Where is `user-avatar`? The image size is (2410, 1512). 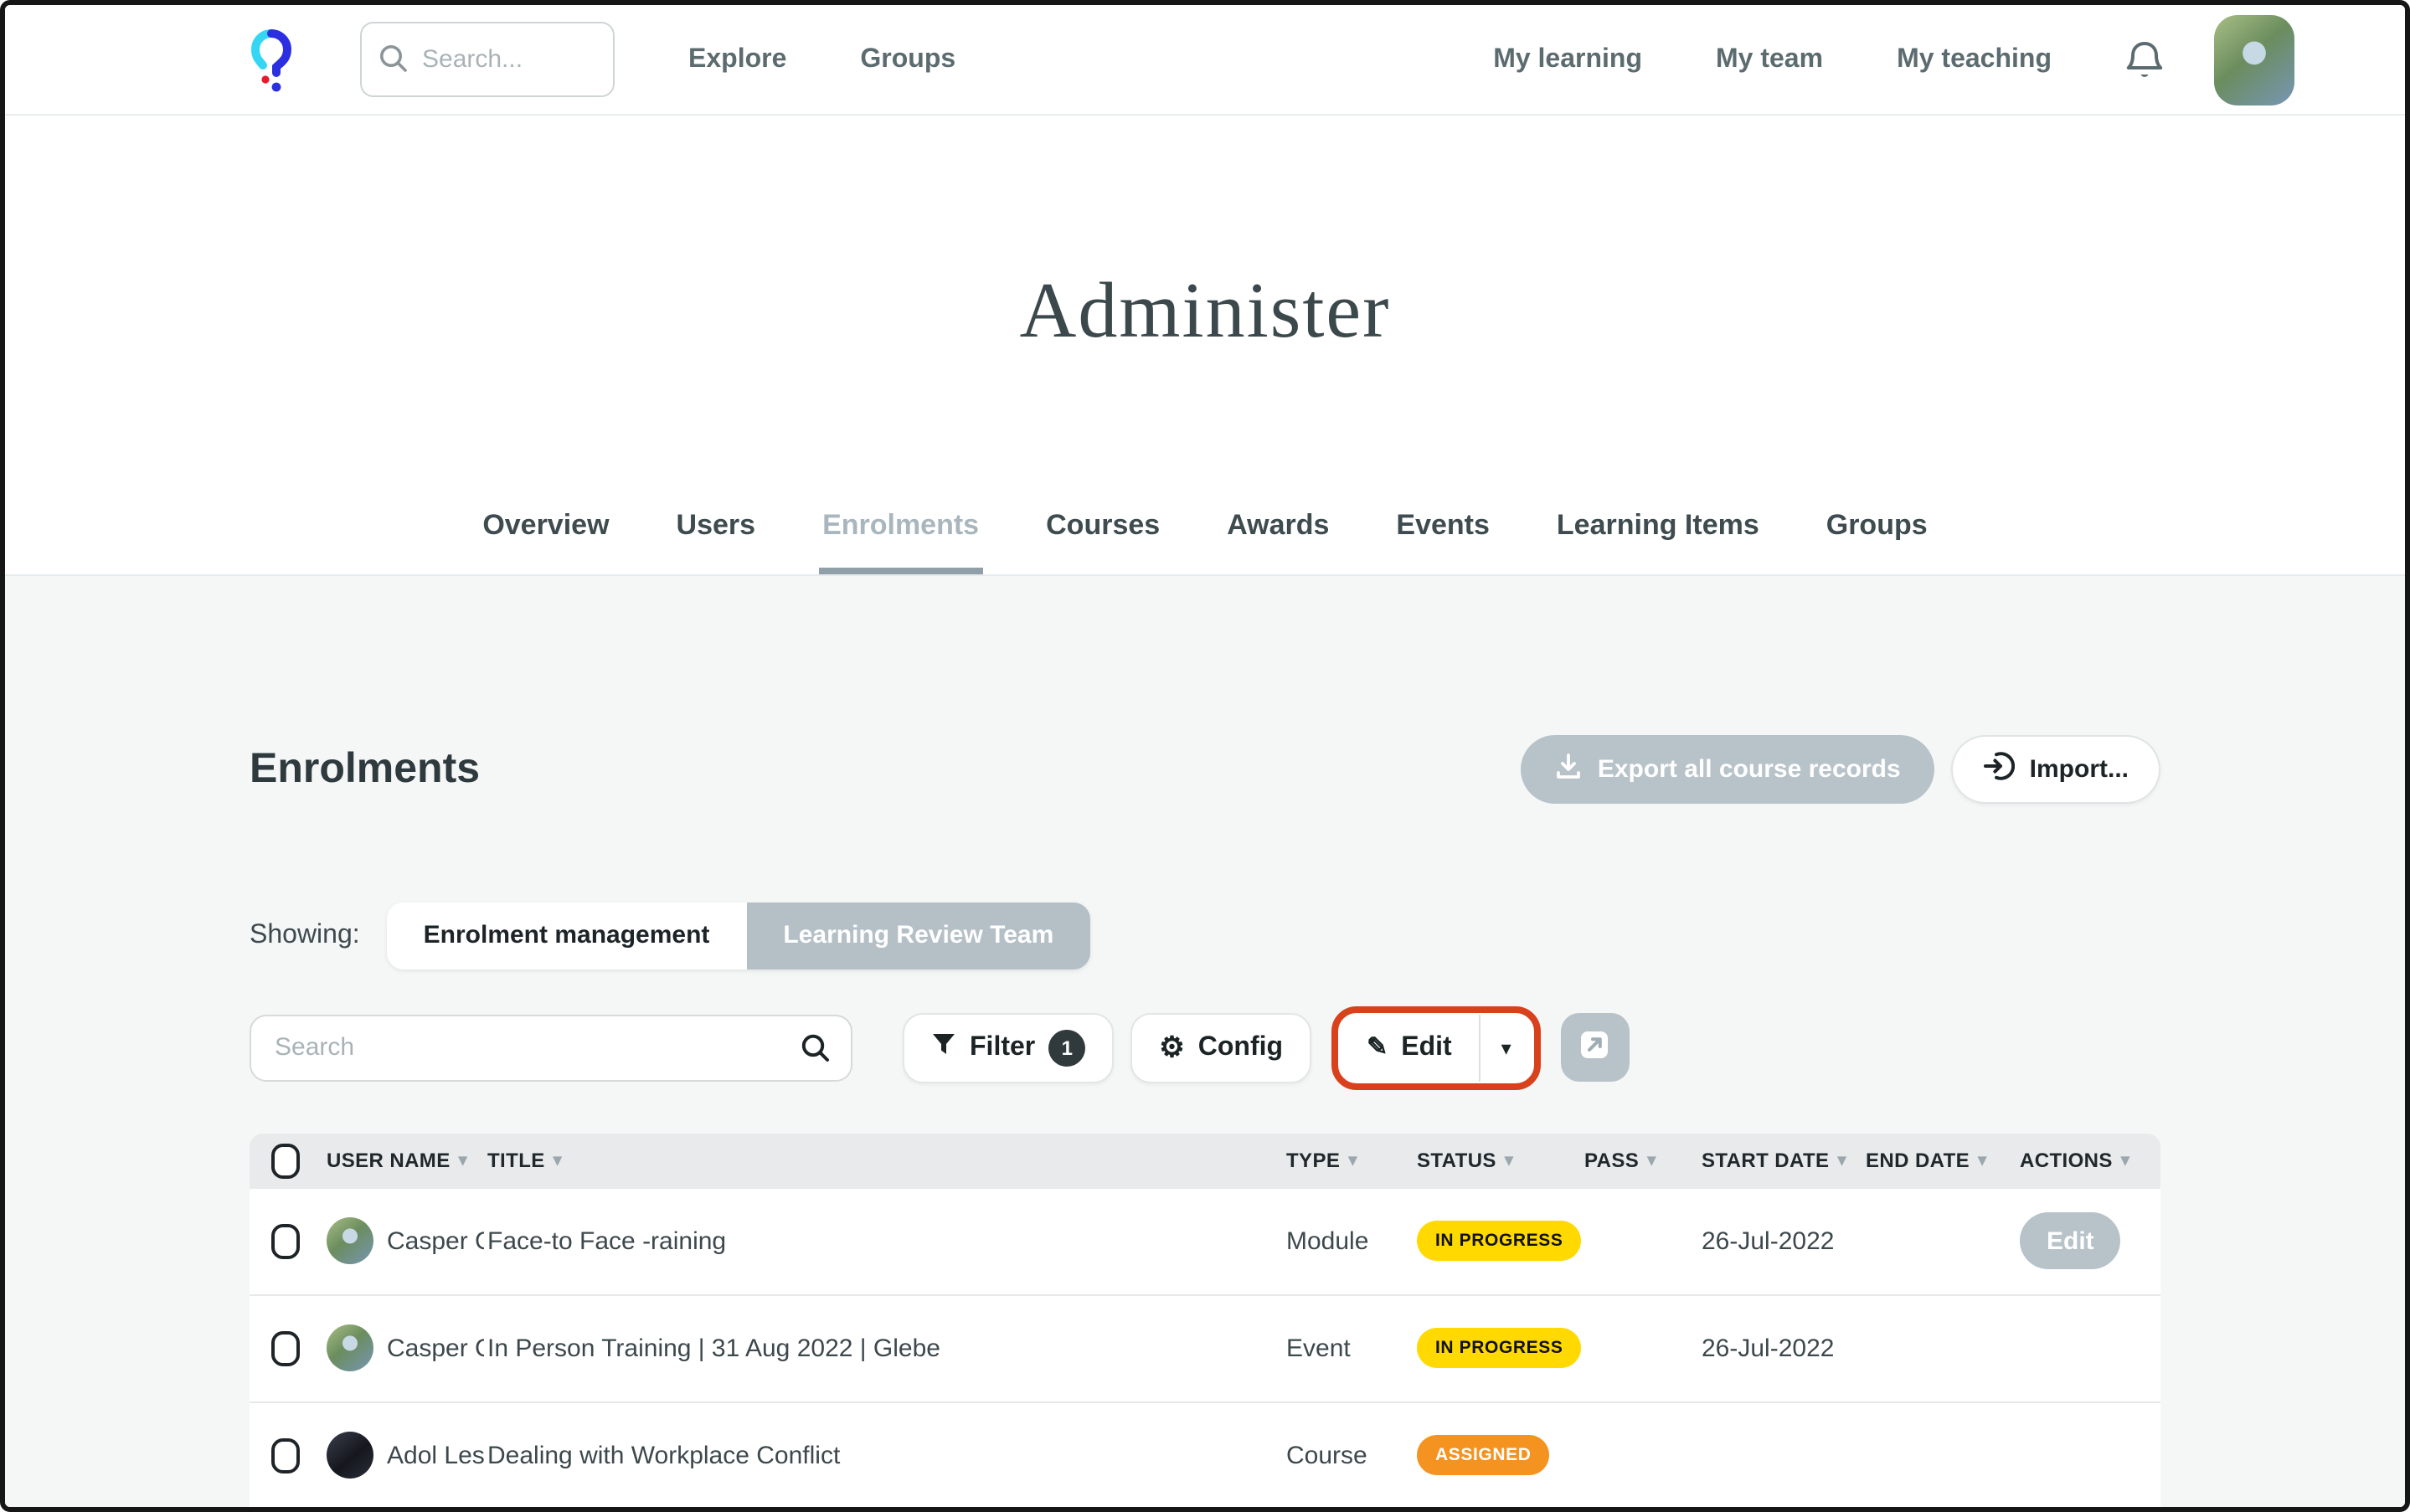
user-avatar is located at coordinates (2254, 59).